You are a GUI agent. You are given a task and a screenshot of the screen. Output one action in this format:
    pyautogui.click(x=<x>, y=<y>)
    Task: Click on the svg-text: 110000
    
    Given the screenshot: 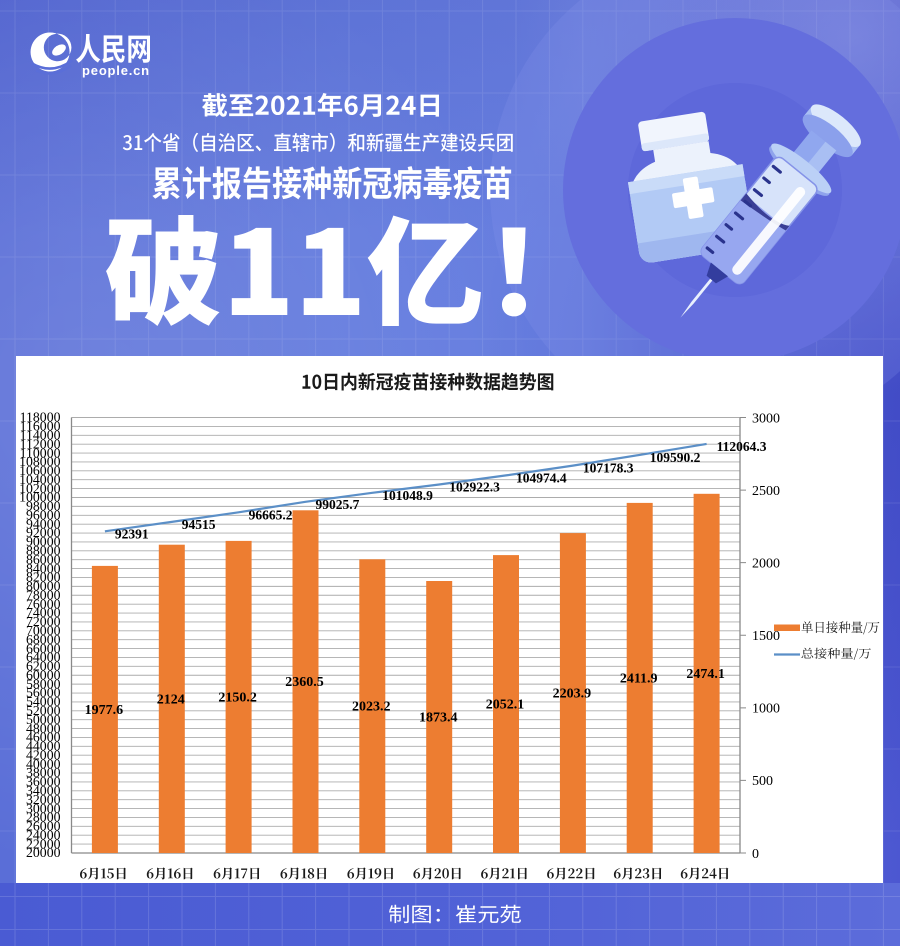 What is the action you would take?
    pyautogui.click(x=40, y=452)
    